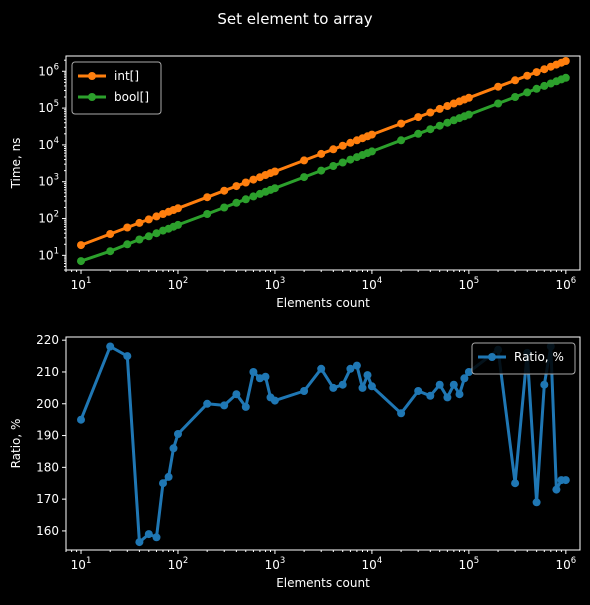 The image size is (590, 605). What do you see at coordinates (131, 97) in the screenshot?
I see `legend-label: bool[]` at bounding box center [131, 97].